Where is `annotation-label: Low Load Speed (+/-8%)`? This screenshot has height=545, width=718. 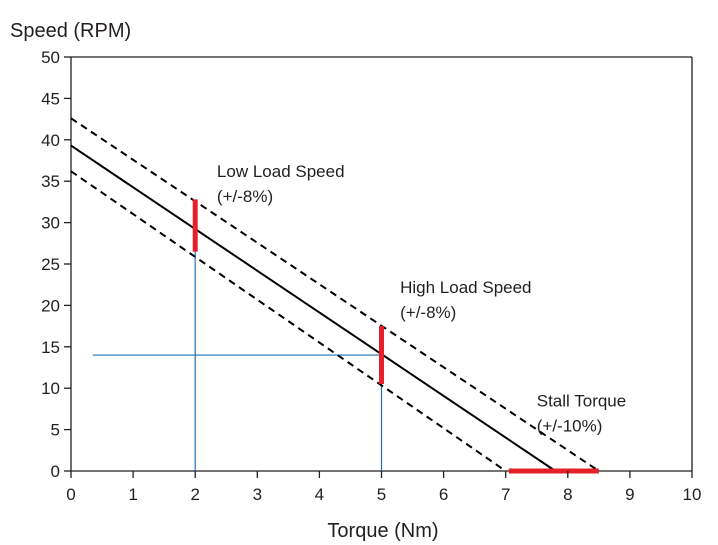
annotation-label: Low Load Speed (+/-8%) is located at coordinates (281, 184).